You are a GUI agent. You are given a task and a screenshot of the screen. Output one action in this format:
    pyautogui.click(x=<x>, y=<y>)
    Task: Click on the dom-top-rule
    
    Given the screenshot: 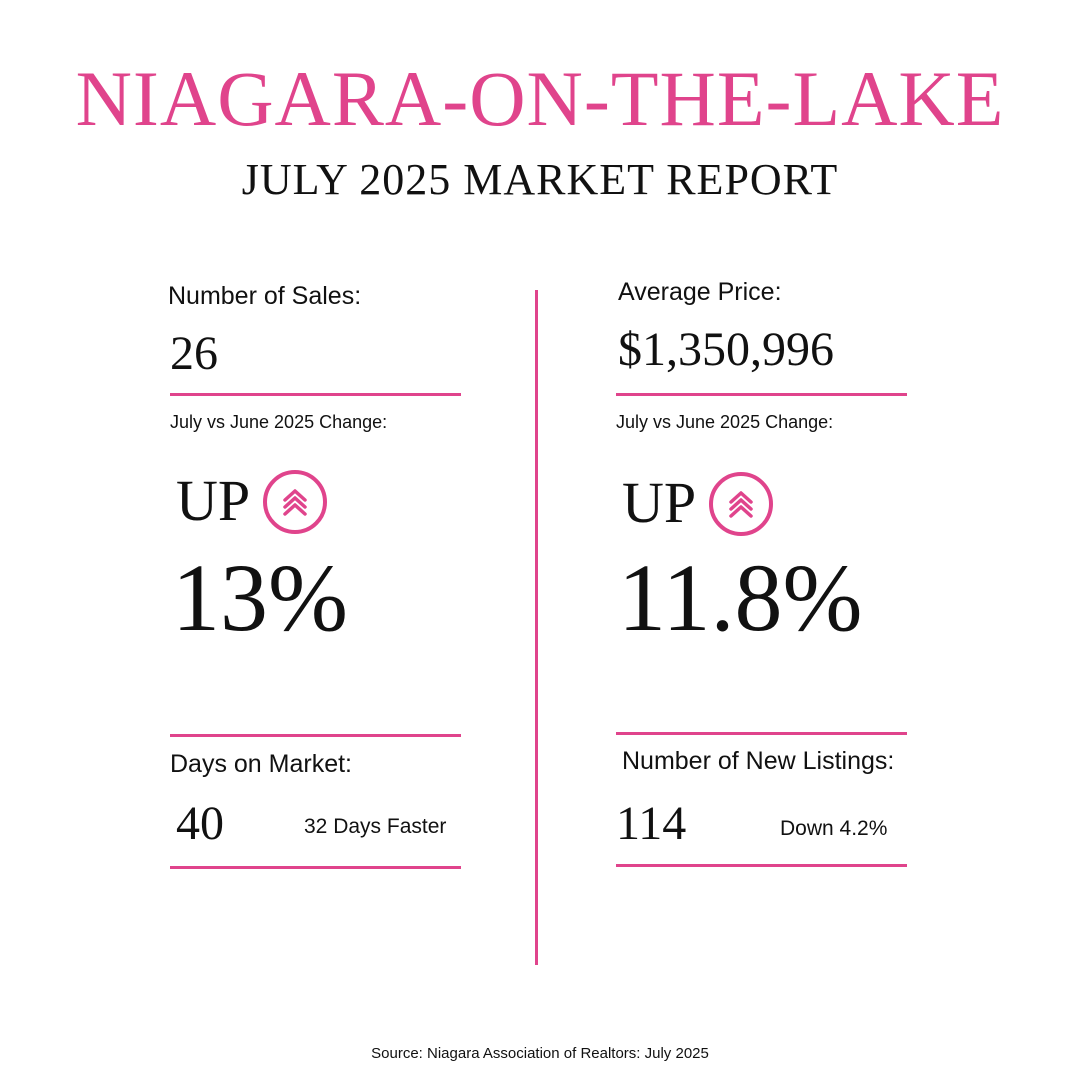 What is the action you would take?
    pyautogui.click(x=315, y=735)
    